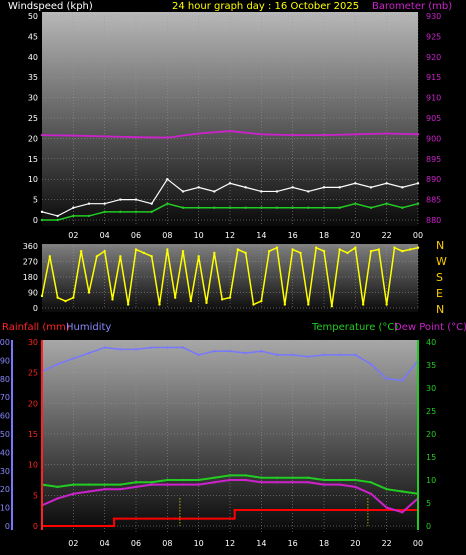 The image size is (466, 555). I want to click on temperature-y-tick-label: 5, so click(428, 503).